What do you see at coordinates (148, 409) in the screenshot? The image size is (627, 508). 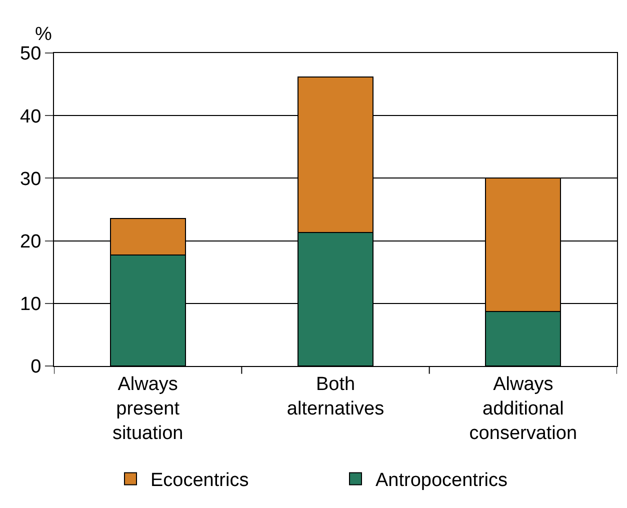 I see `x-tick-label: Always present situation` at bounding box center [148, 409].